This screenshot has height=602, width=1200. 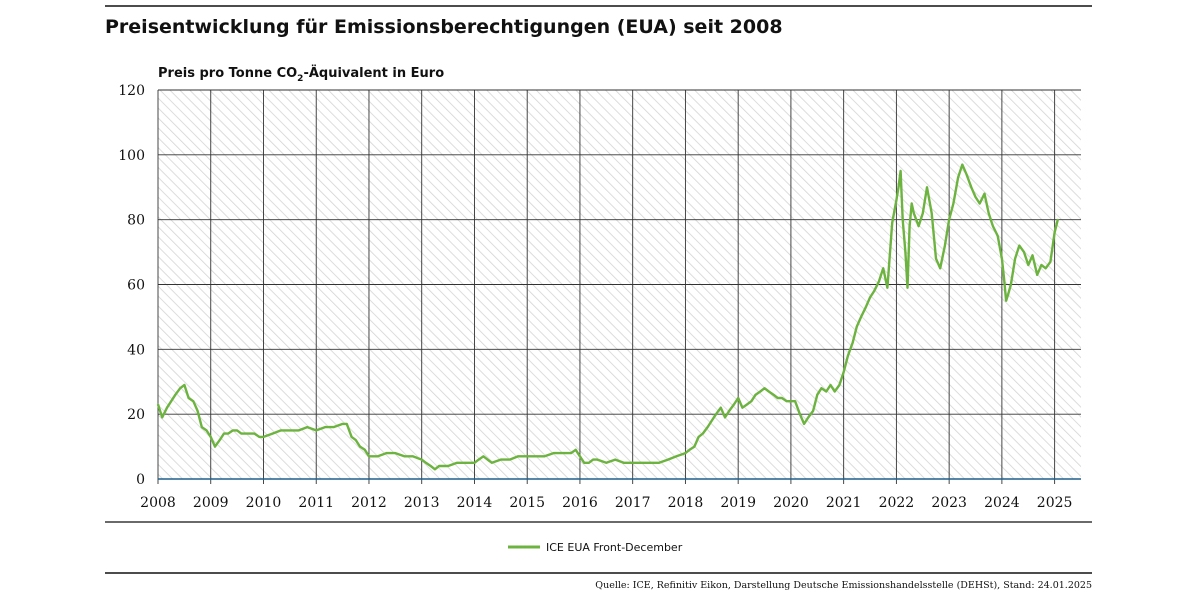 What do you see at coordinates (264, 503) in the screenshot?
I see `x-tick-label: 2010` at bounding box center [264, 503].